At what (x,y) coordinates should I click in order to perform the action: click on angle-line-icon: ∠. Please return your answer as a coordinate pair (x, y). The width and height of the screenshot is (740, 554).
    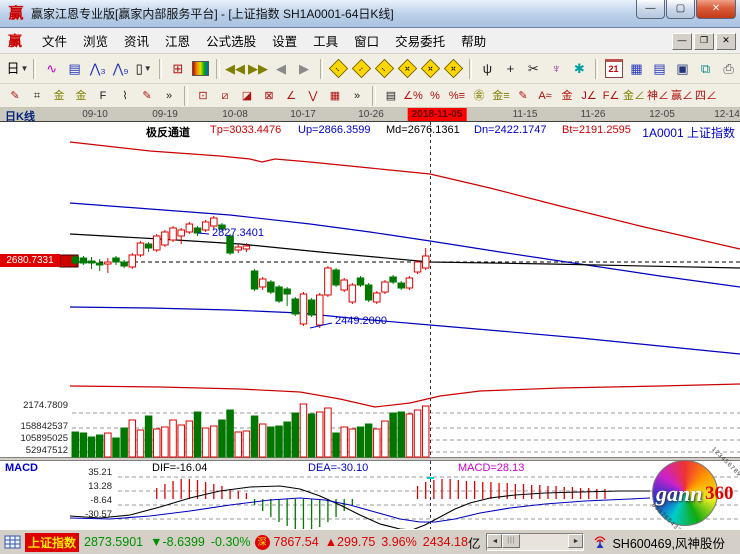
    Looking at the image, I should click on (291, 95).